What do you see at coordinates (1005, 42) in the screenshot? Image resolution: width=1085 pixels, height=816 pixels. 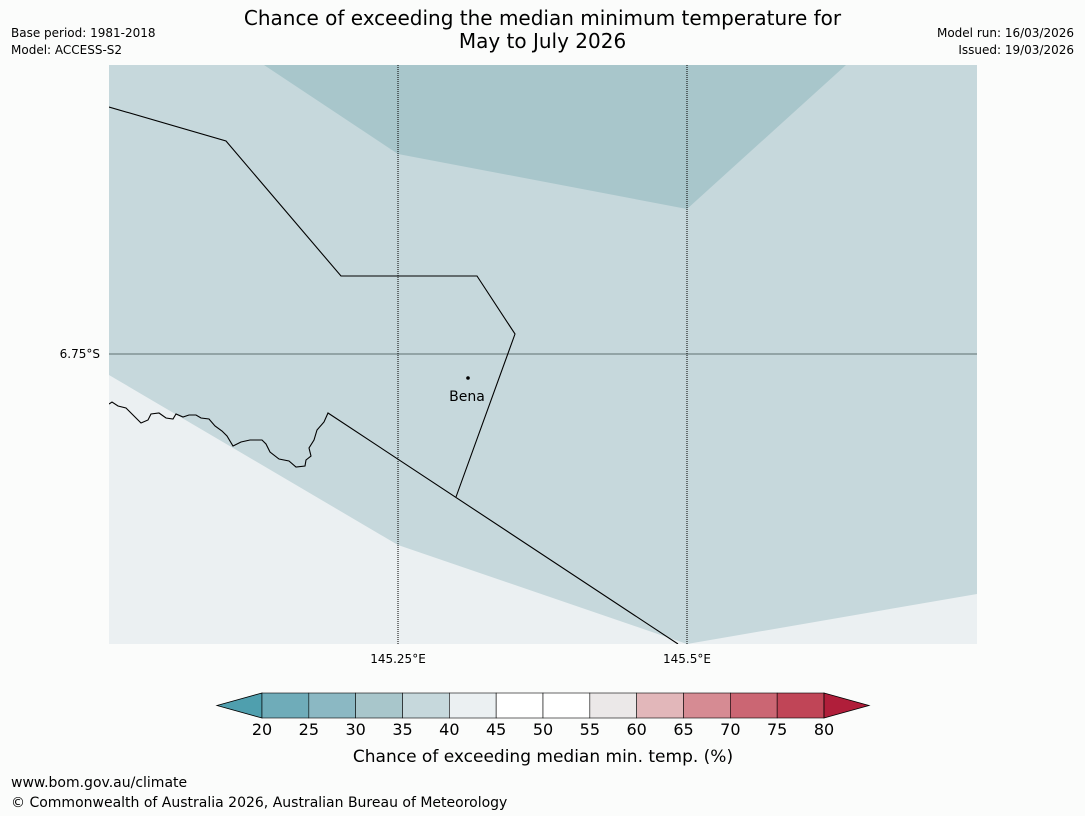 I see `metadata-right: Model run: 16/03/2026 Issued: 19/03/2026` at bounding box center [1005, 42].